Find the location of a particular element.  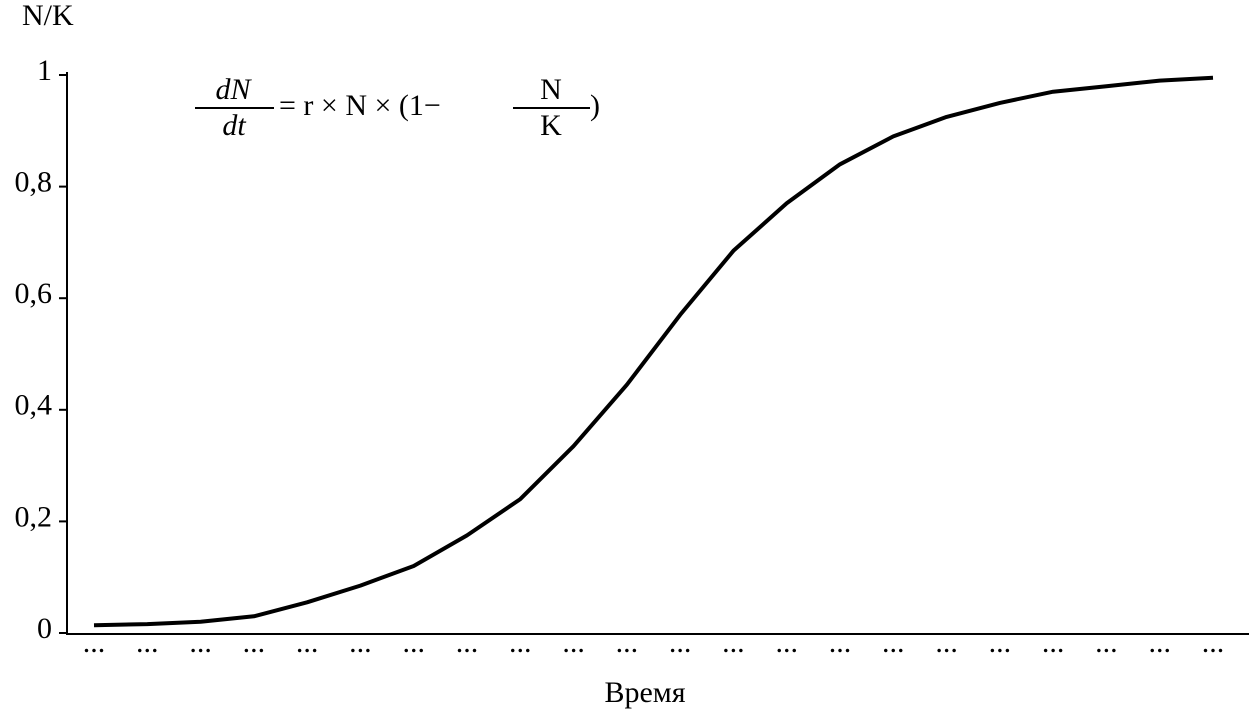

y-axis-title: N/K is located at coordinates (48, 16).